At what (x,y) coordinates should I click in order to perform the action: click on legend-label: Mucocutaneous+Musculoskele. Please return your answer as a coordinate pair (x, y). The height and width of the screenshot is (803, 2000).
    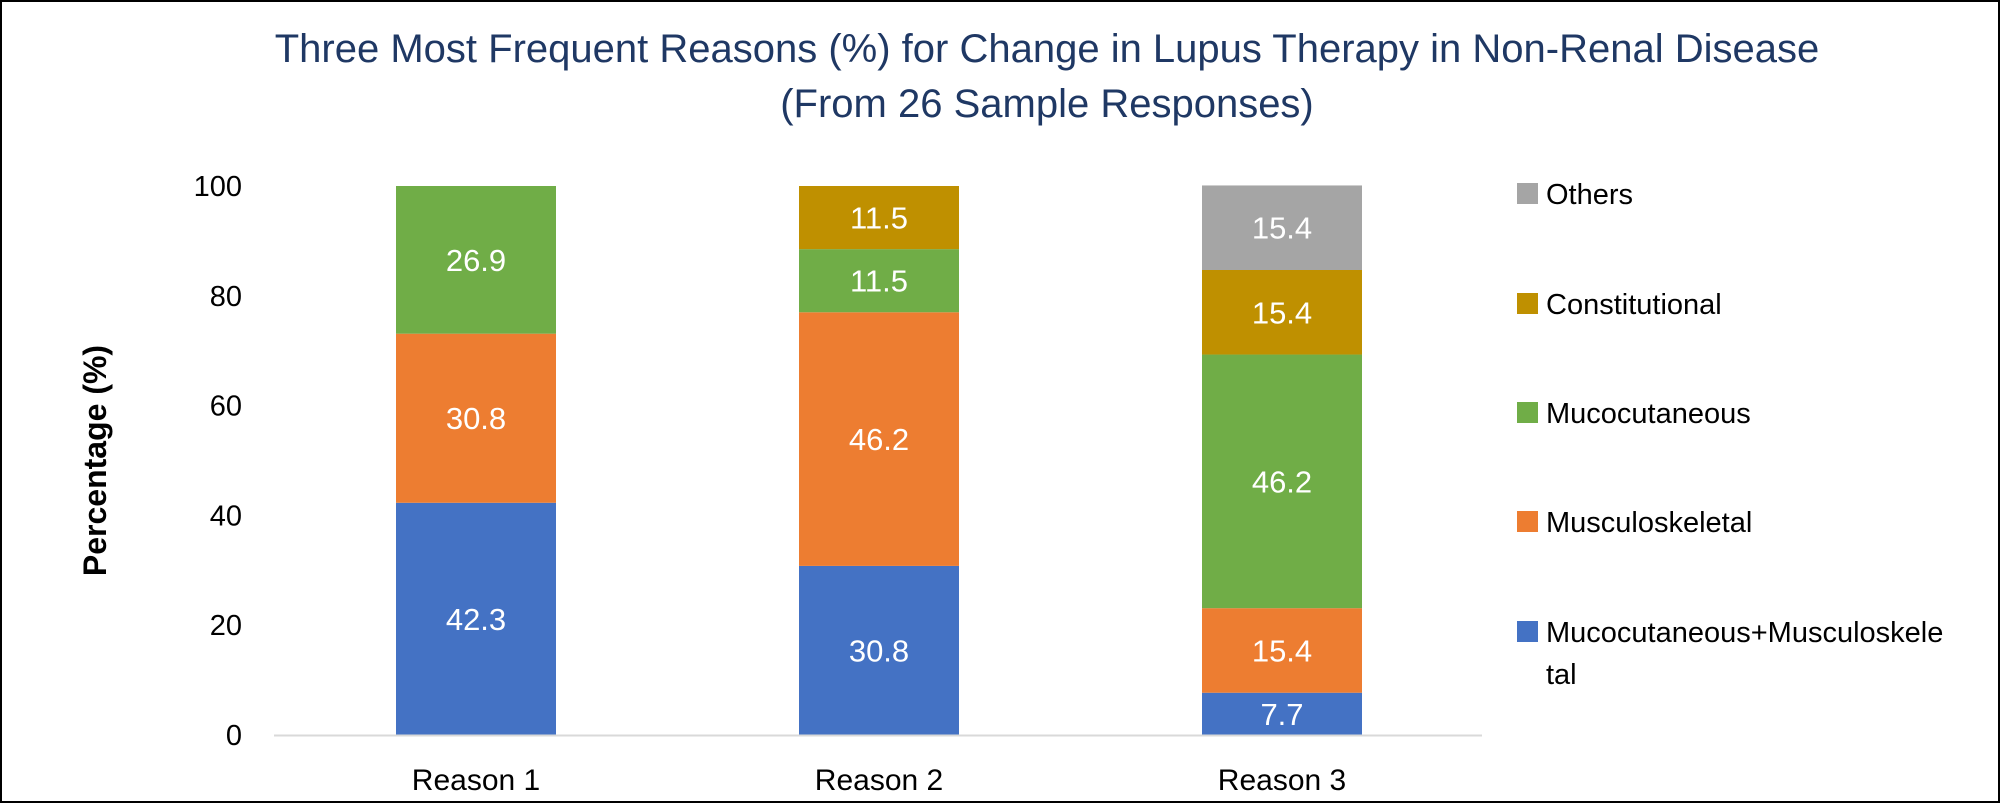
    Looking at the image, I should click on (1744, 633).